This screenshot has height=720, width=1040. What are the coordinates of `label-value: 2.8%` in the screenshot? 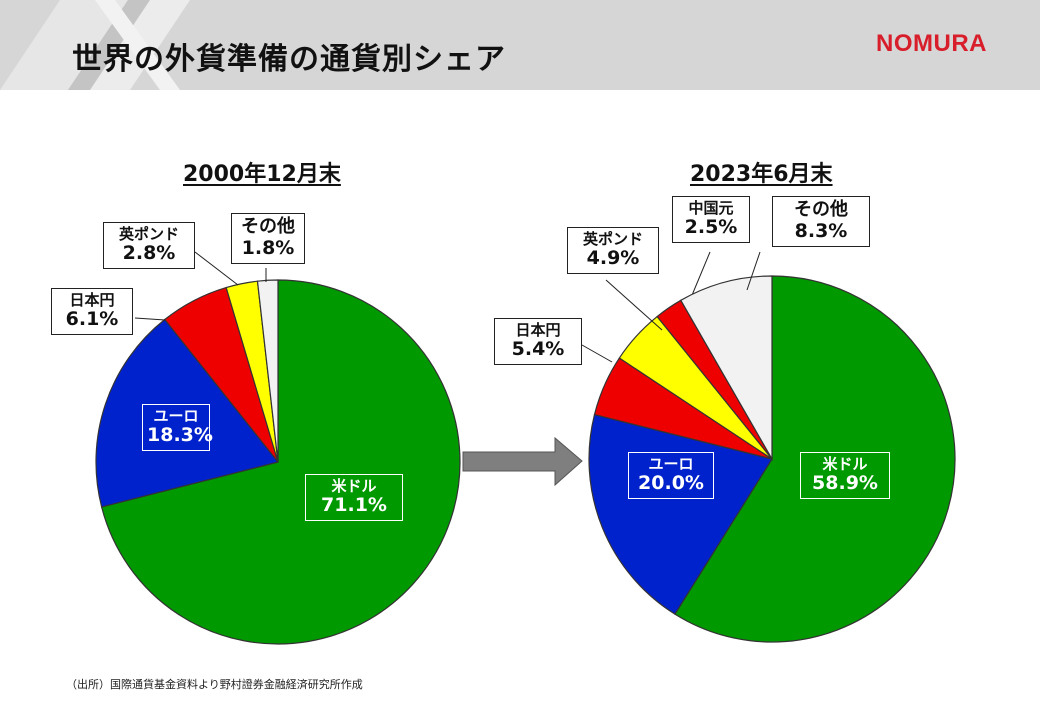 It's located at (149, 253).